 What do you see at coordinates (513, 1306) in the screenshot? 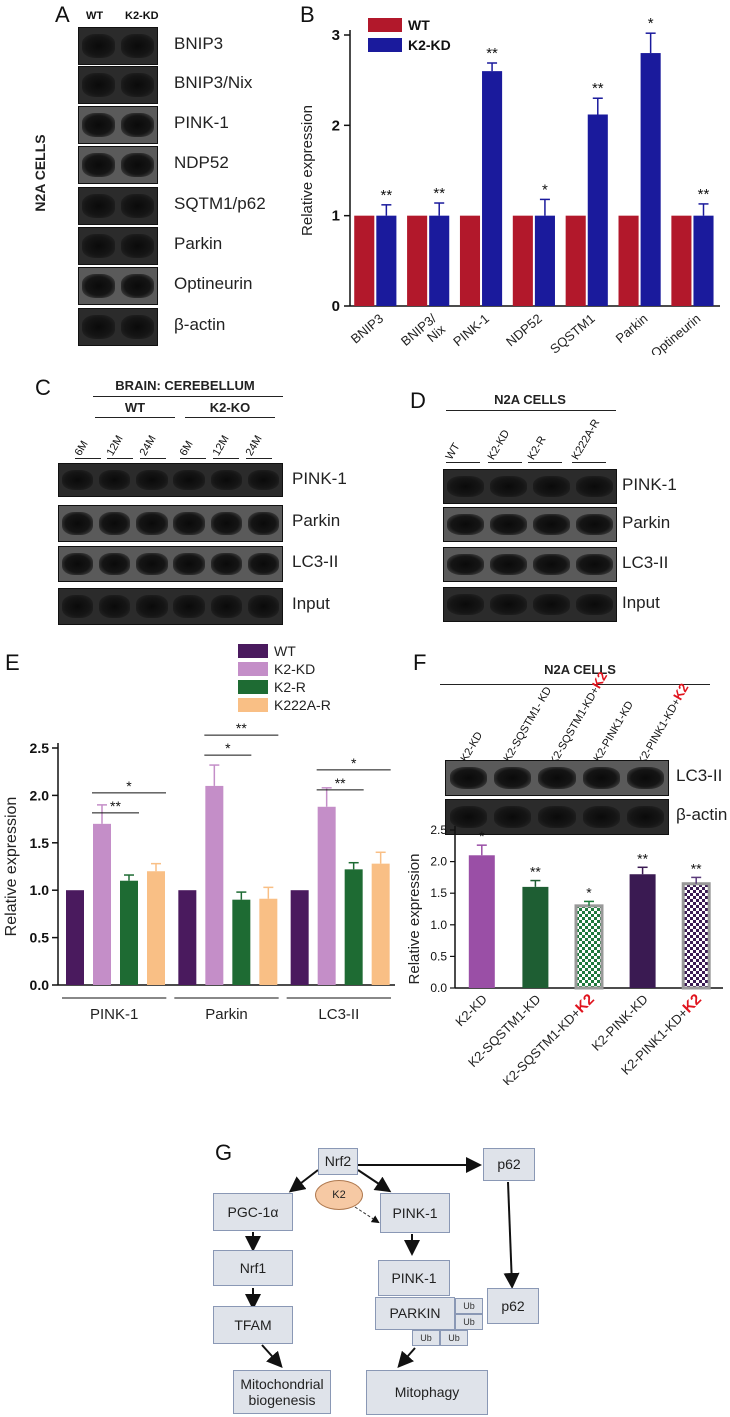
I see `g-node-p62-bottom: p62` at bounding box center [513, 1306].